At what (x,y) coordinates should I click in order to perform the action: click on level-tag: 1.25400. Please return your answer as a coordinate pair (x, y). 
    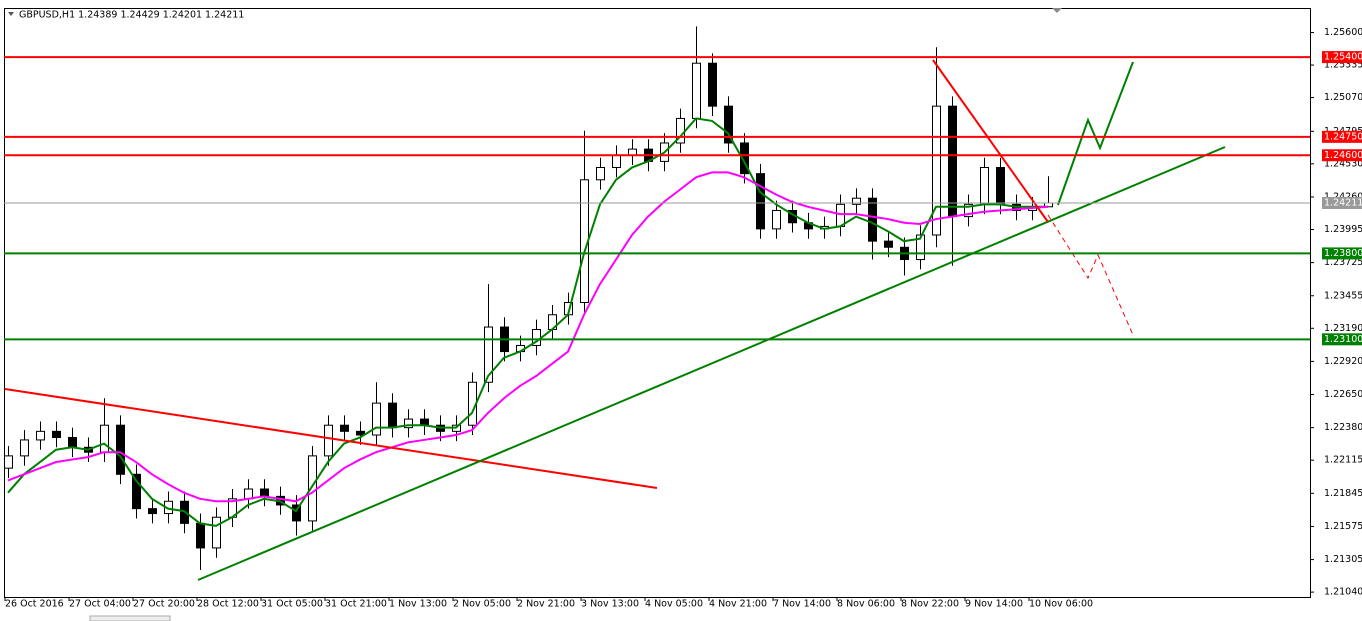
    Looking at the image, I should click on (1342, 57).